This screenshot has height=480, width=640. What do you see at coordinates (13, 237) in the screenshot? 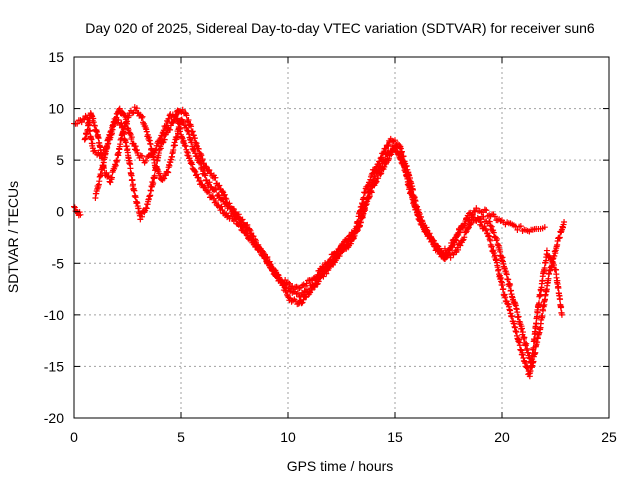
I see `y-axis-label: SDTVAR / TECUs` at bounding box center [13, 237].